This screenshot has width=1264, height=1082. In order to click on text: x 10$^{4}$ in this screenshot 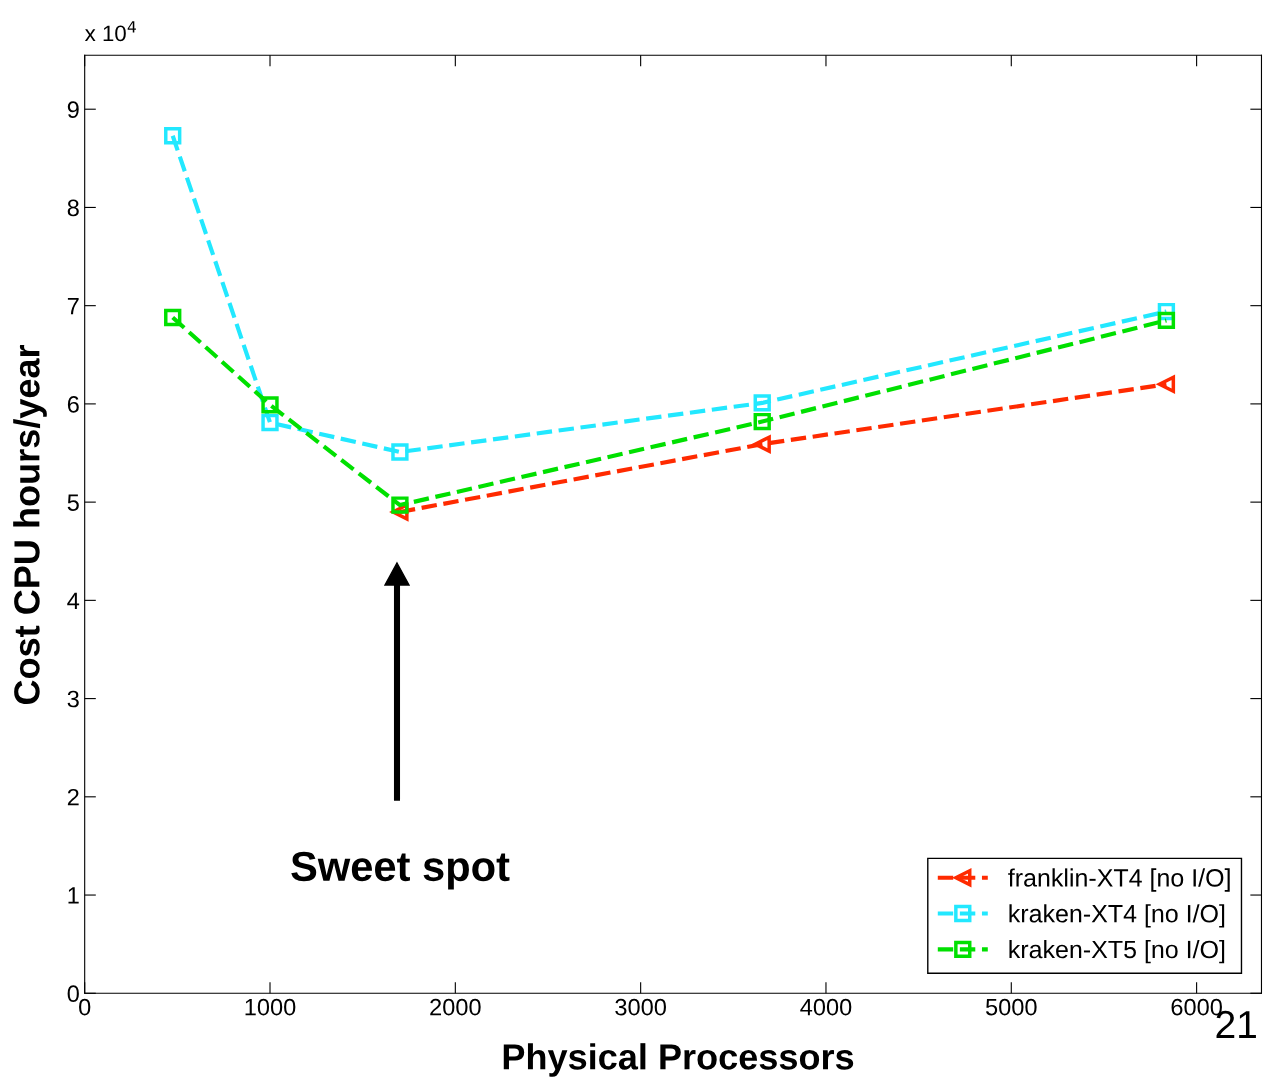, I will do `click(110, 31)`.